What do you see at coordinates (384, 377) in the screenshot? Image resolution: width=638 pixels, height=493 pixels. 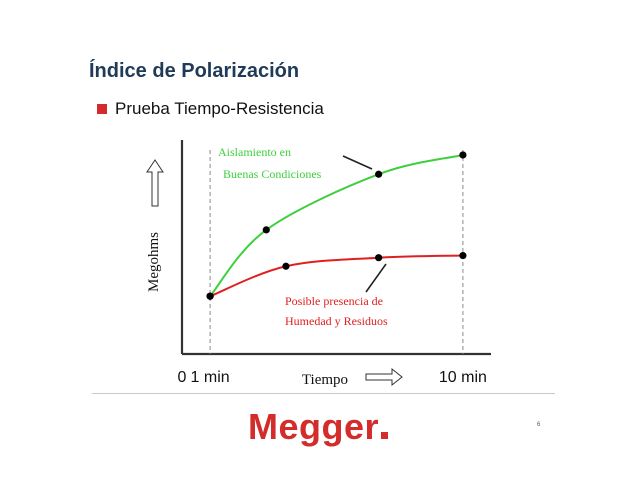 I see `x-arrow-icon` at bounding box center [384, 377].